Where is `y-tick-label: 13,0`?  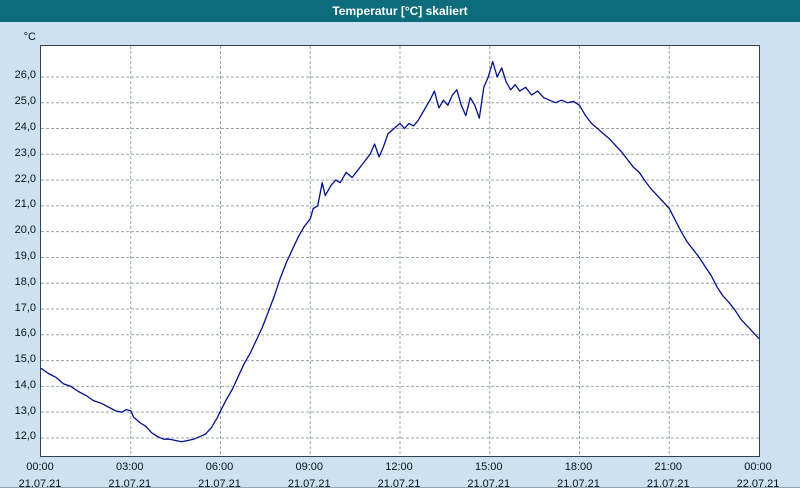
y-tick-label: 13,0 is located at coordinates (25, 410).